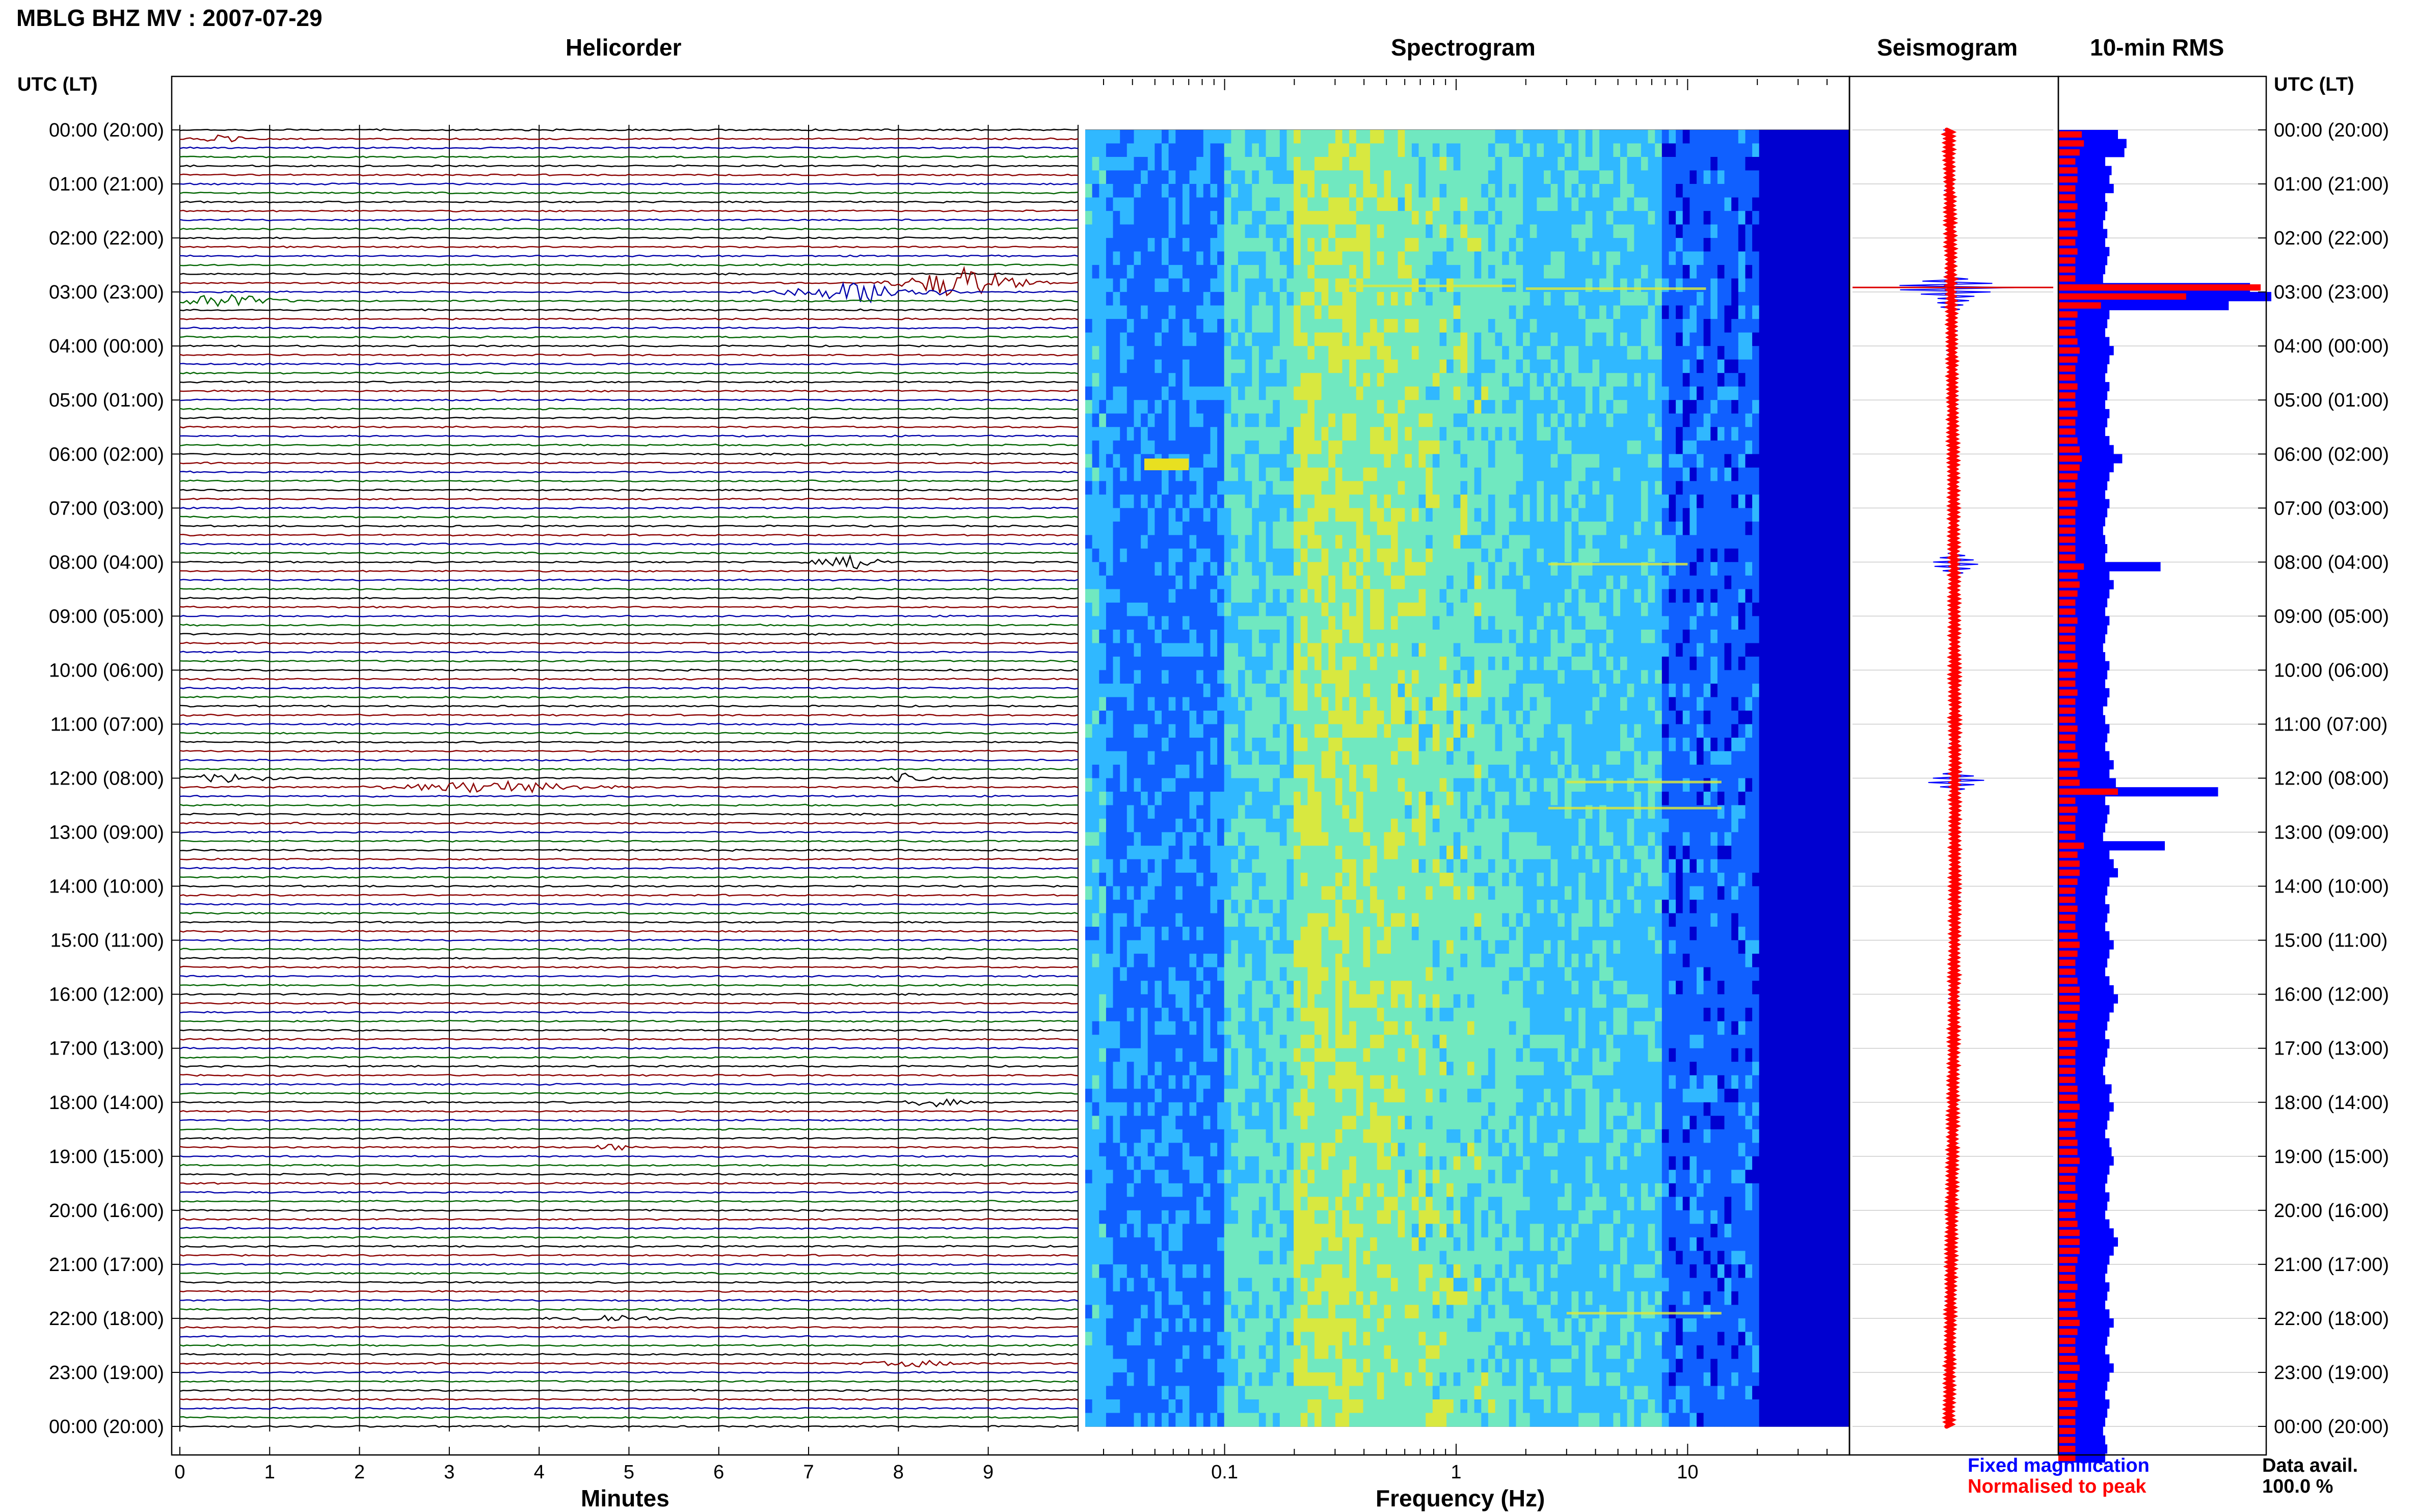 The height and width of the screenshot is (1512, 2415). What do you see at coordinates (2331, 887) in the screenshot?
I see `right-hour-label: 14:00 (10:00)` at bounding box center [2331, 887].